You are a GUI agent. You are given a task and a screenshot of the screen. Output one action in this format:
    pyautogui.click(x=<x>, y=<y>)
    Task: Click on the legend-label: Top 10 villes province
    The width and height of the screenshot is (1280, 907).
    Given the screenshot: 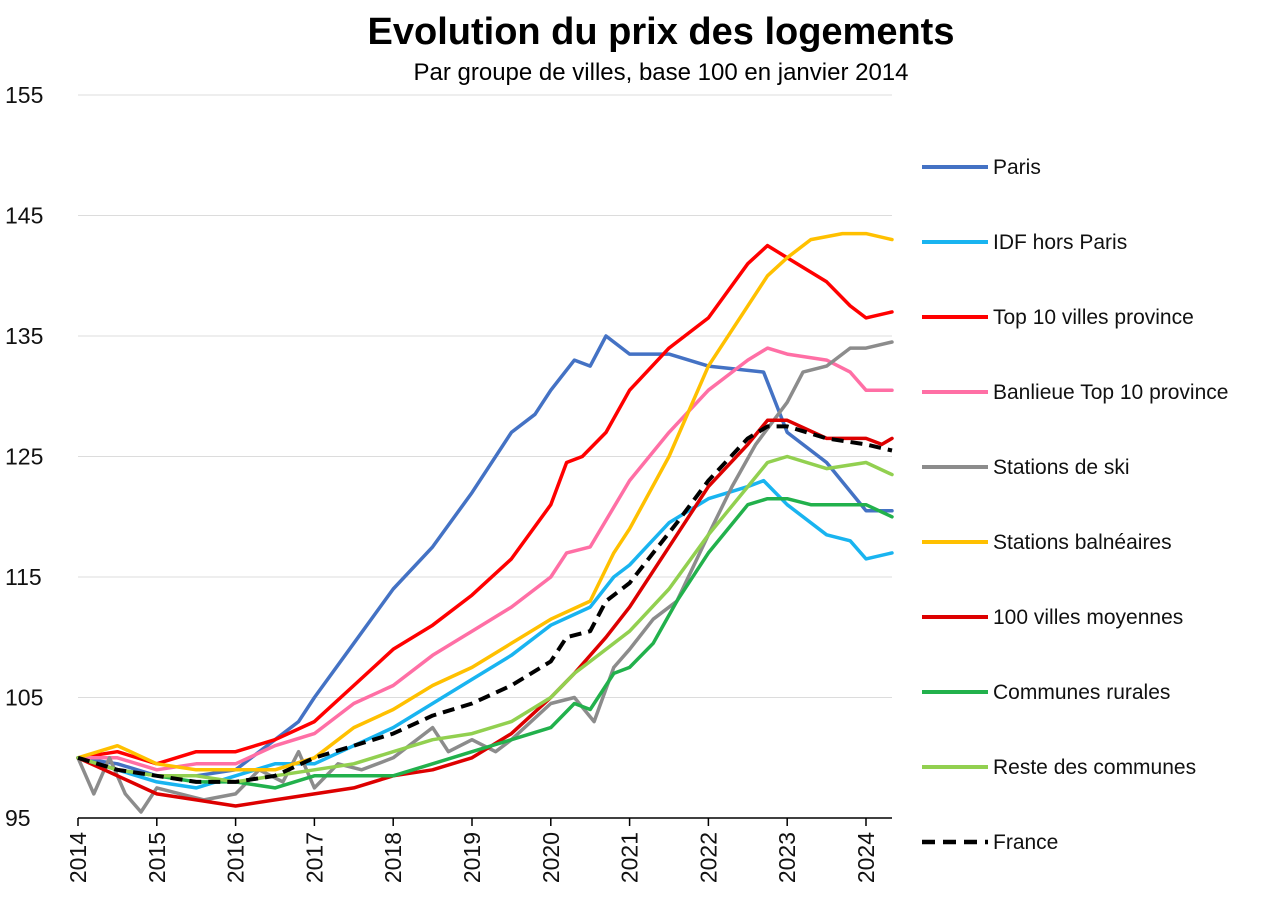 What is the action you would take?
    pyautogui.click(x=1093, y=317)
    